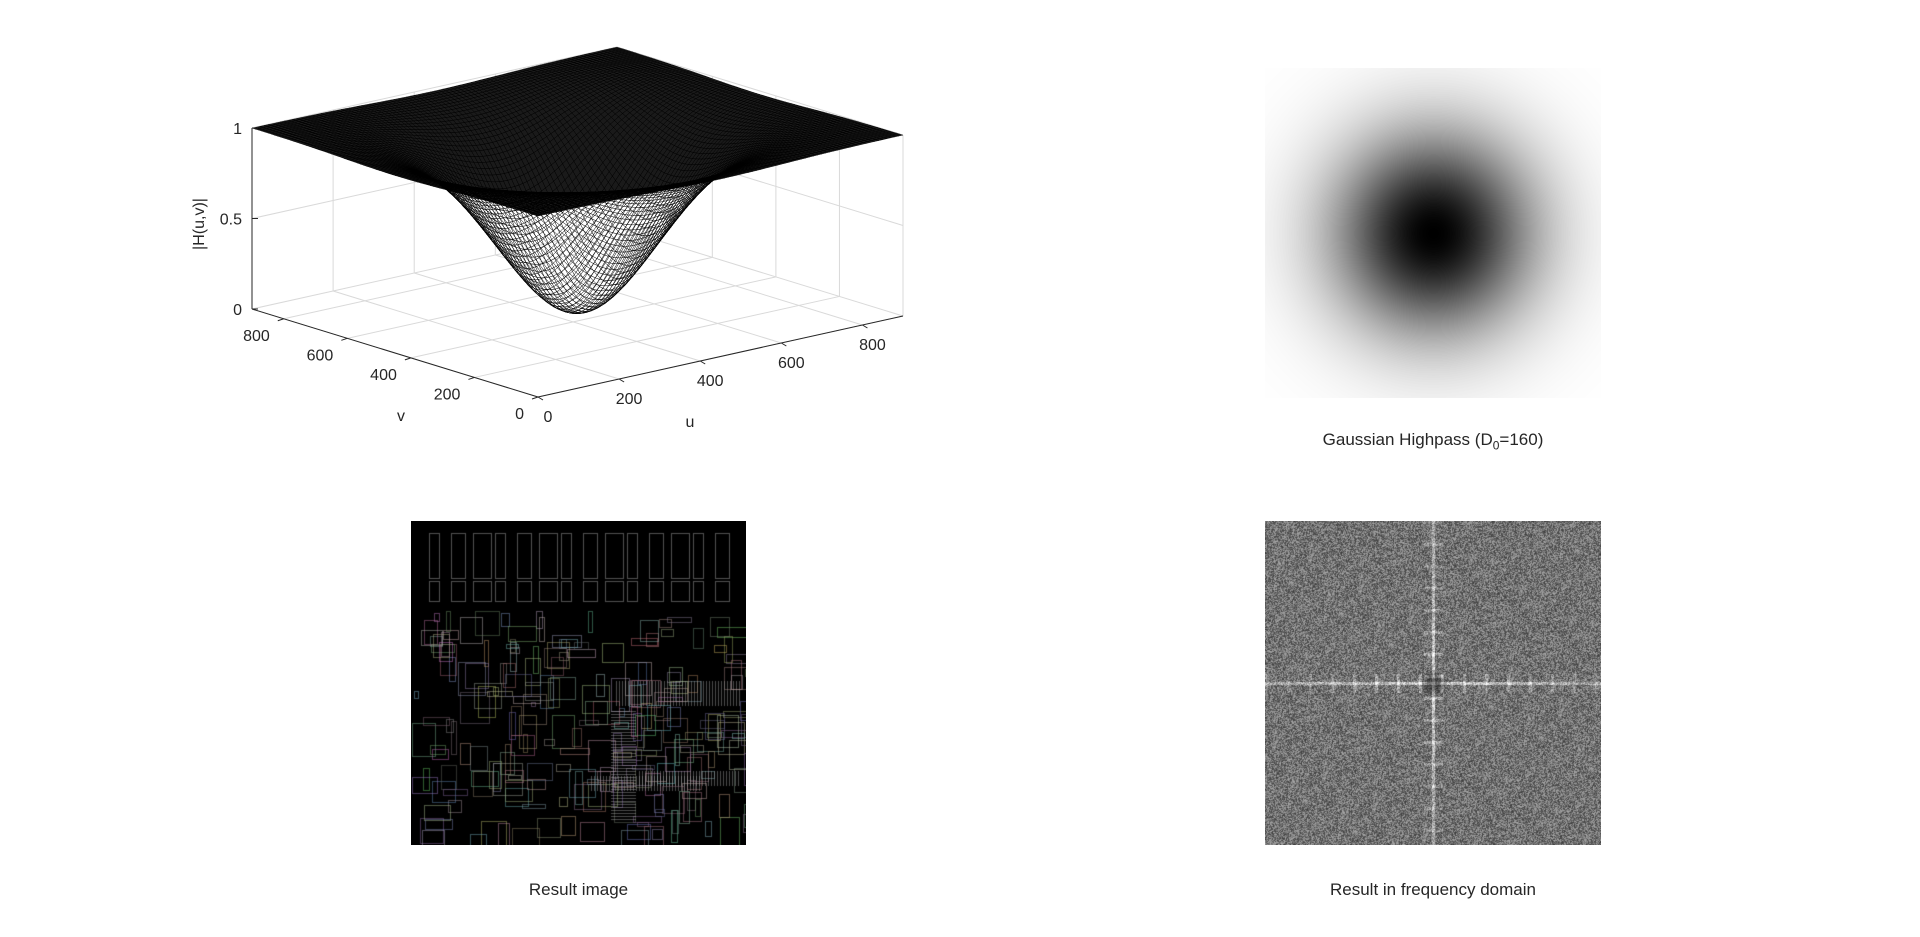 The height and width of the screenshot is (937, 1920). What do you see at coordinates (447, 394) in the screenshot?
I see `v-tick-label: 200` at bounding box center [447, 394].